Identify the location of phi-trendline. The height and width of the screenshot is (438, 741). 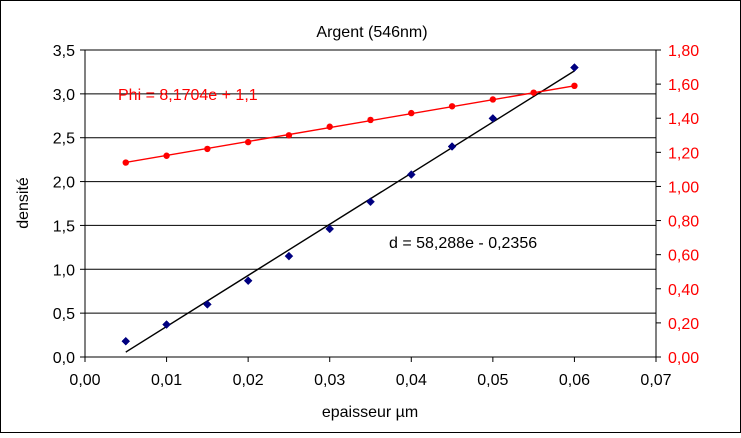
(350, 124).